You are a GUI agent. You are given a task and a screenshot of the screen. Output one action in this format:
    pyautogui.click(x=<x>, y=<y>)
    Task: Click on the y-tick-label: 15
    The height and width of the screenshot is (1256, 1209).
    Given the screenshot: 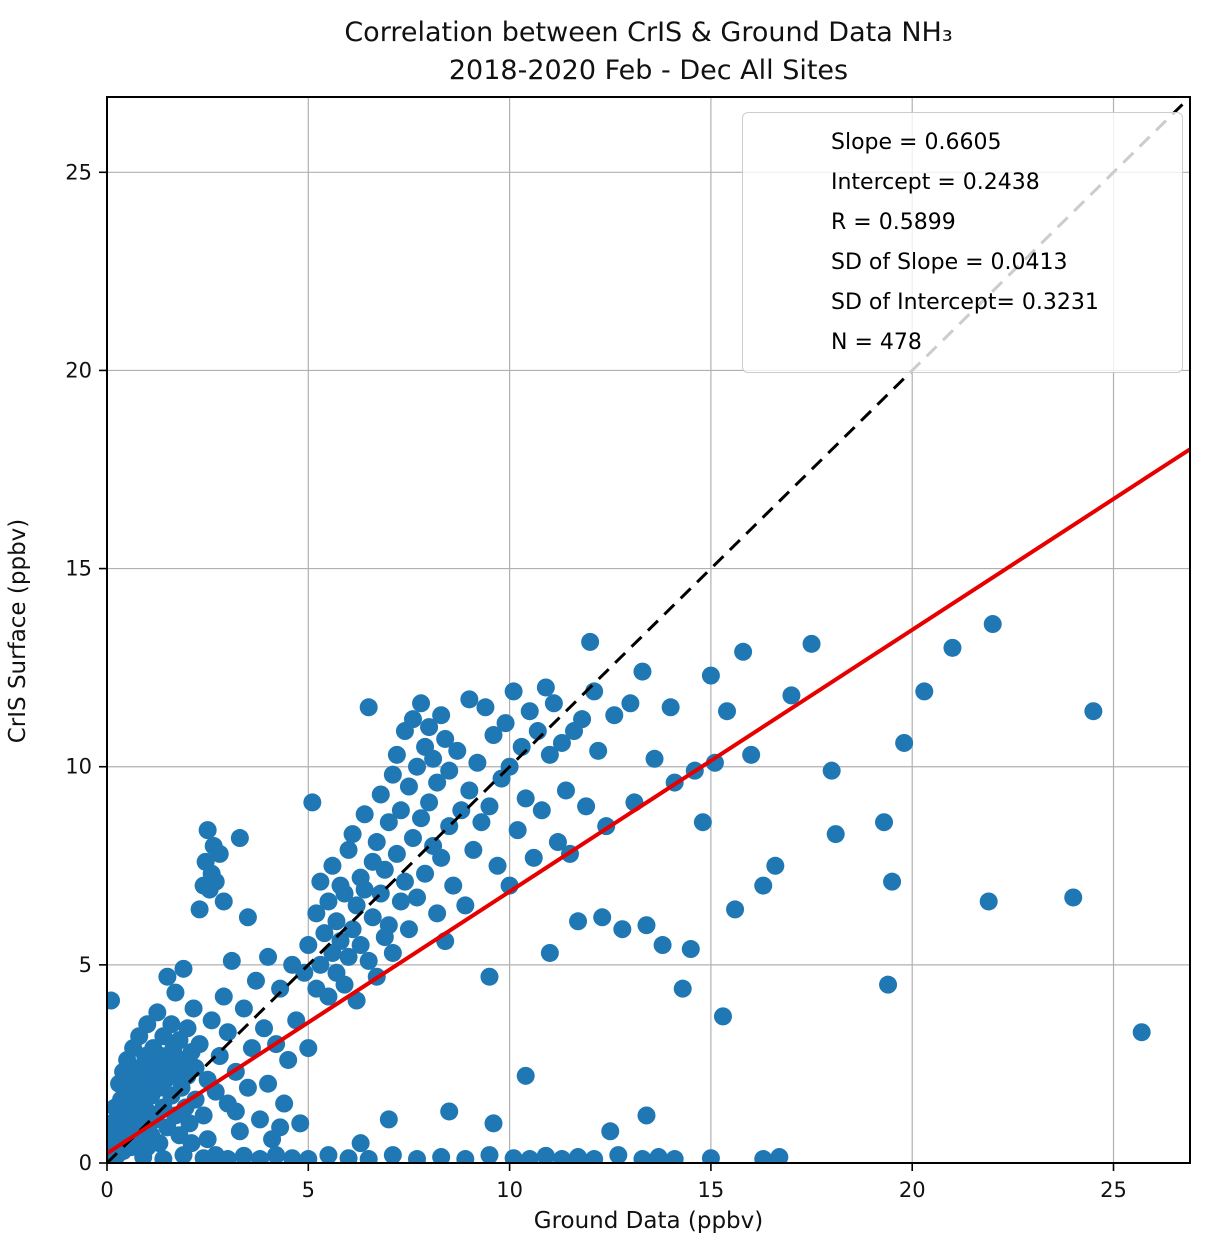 What is the action you would take?
    pyautogui.click(x=78, y=569)
    